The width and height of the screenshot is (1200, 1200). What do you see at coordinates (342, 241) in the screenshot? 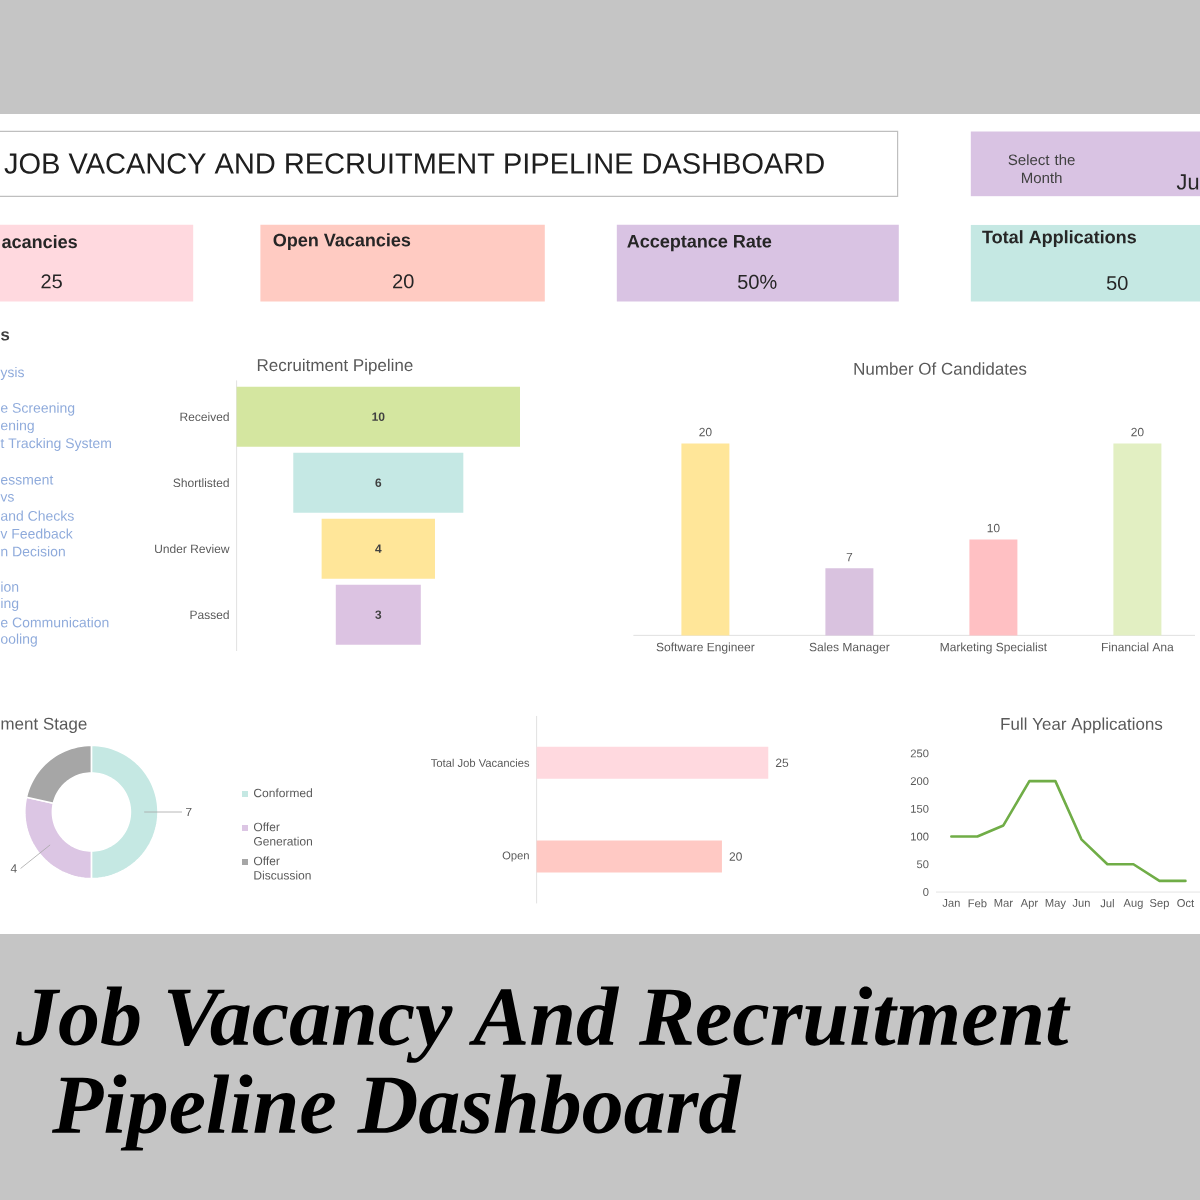
I see `text: Open Vacancies` at bounding box center [342, 241].